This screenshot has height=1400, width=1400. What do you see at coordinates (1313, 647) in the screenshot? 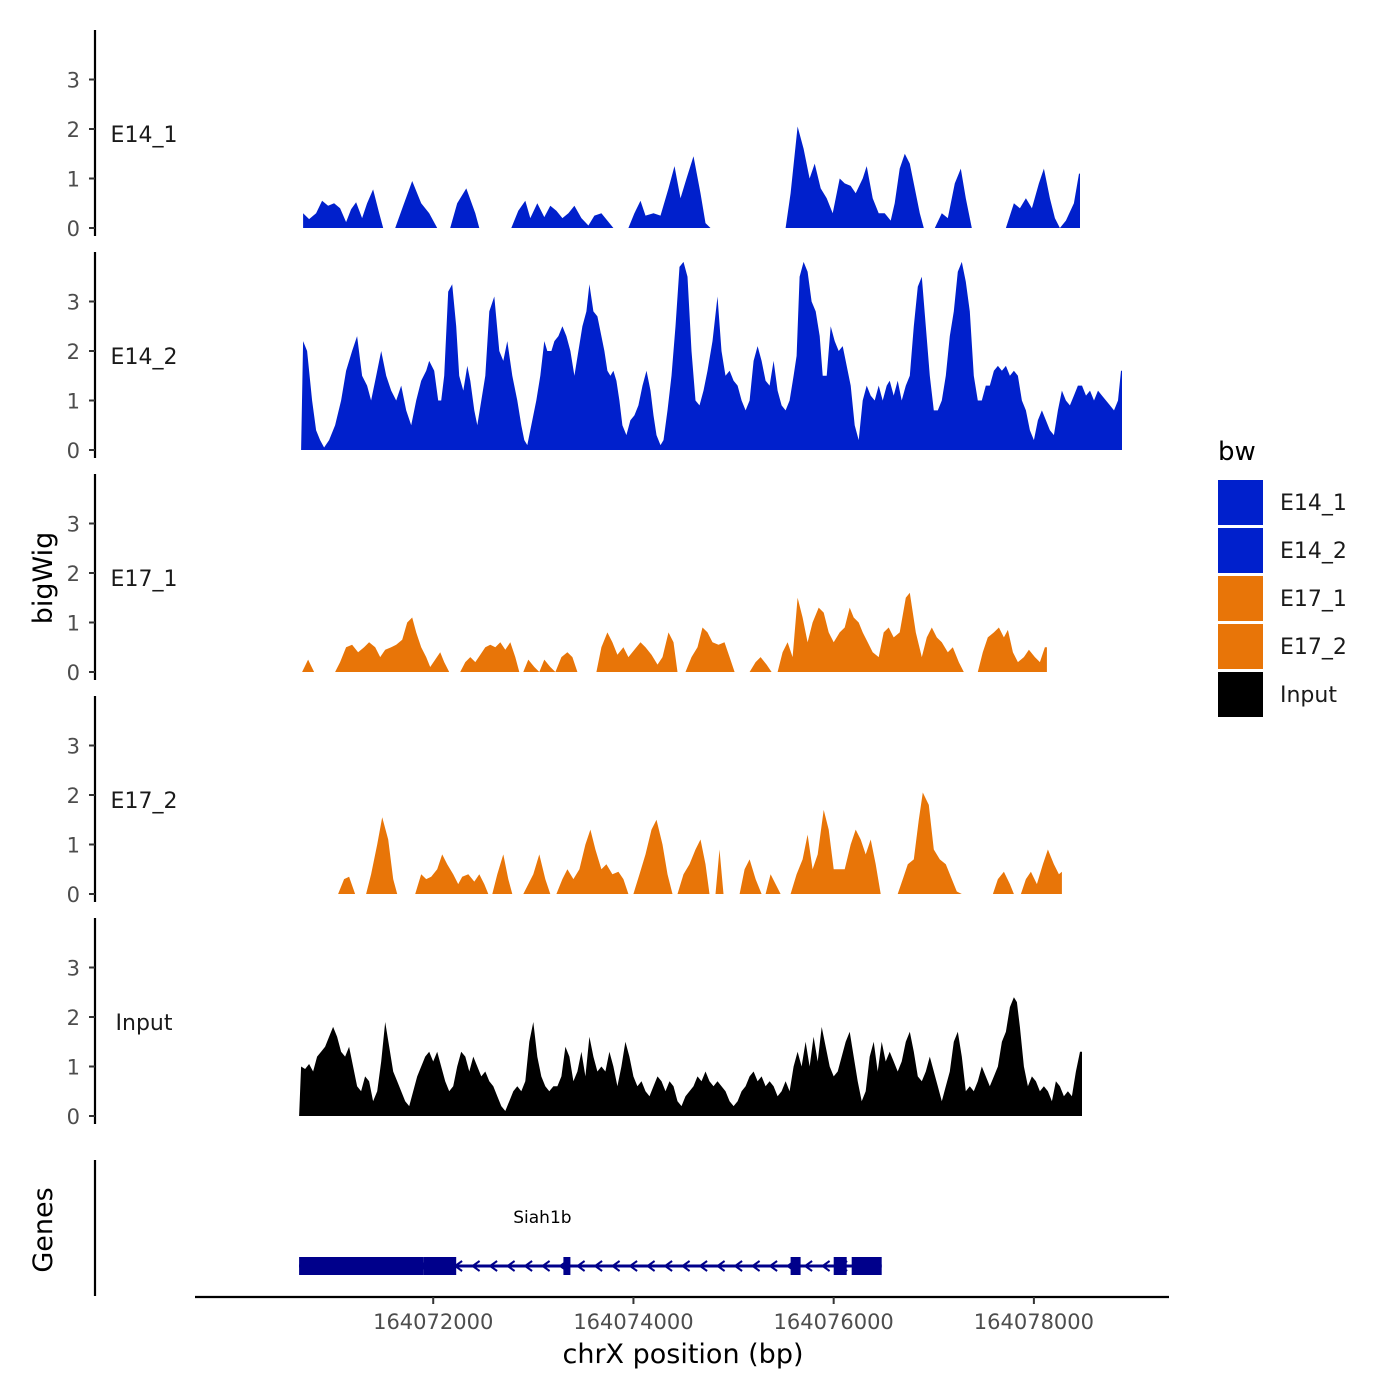
I see `legend-label: E17_2` at bounding box center [1313, 647].